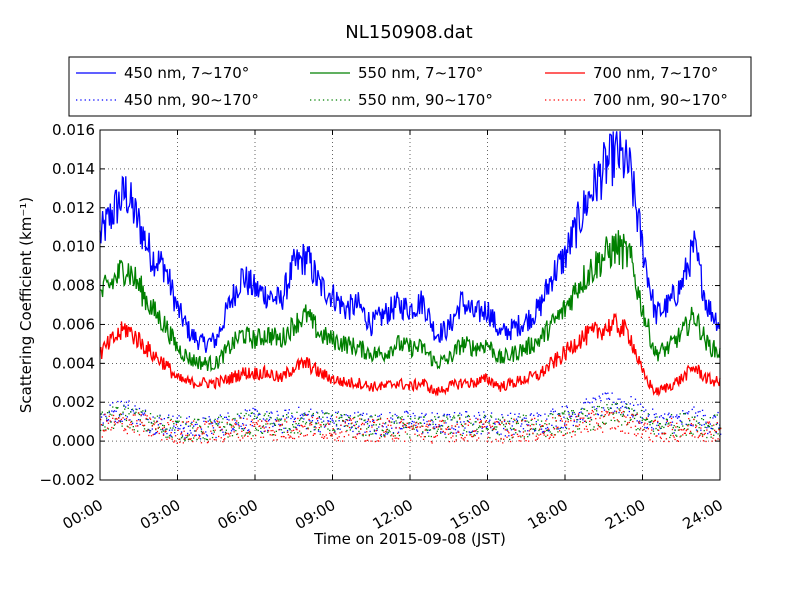 Image resolution: width=800 pixels, height=600 pixels. I want to click on legend-frame, so click(410, 86).